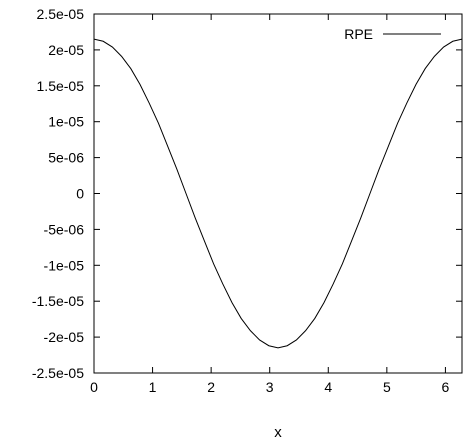  What do you see at coordinates (94, 387) in the screenshot?
I see `x-tick-label: 0` at bounding box center [94, 387].